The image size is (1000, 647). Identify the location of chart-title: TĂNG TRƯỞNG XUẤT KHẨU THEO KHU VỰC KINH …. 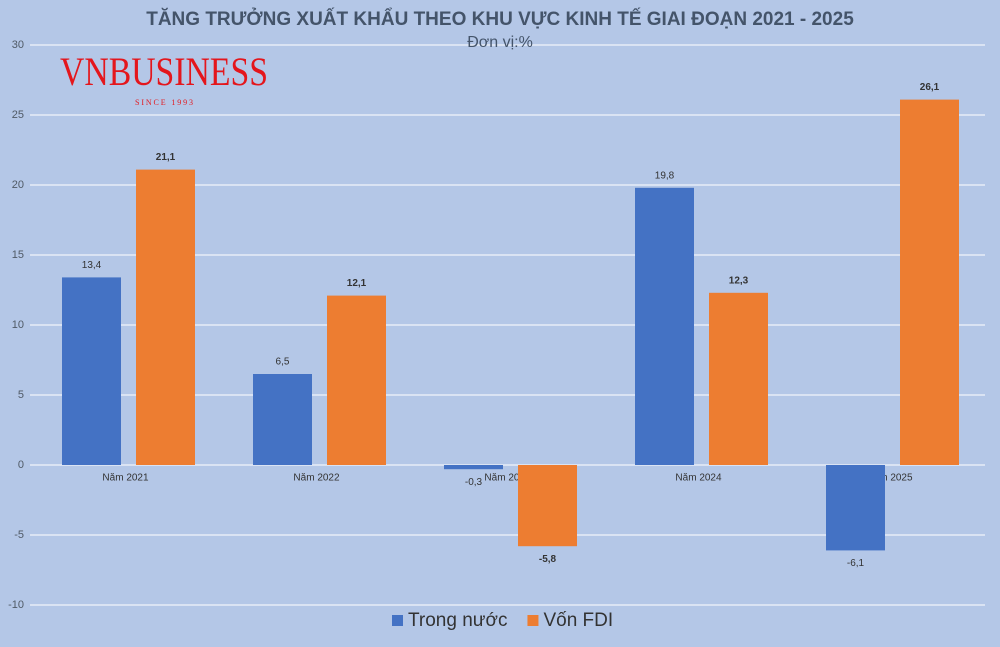
(500, 19).